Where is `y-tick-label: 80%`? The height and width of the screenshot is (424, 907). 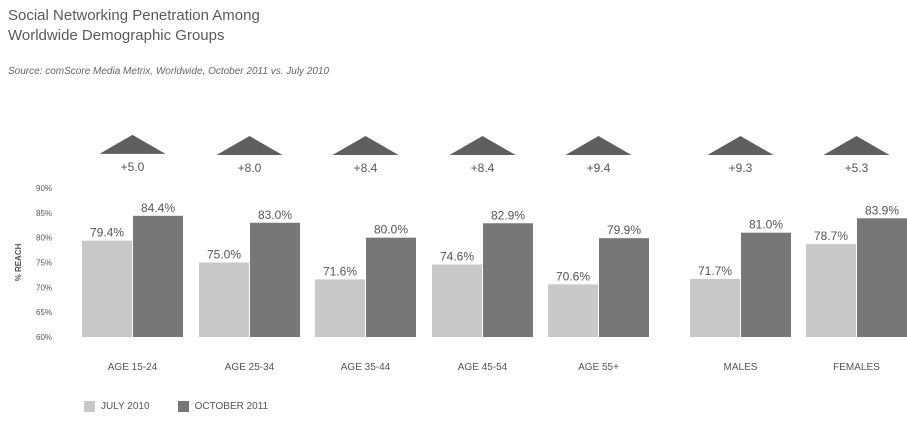 y-tick-label: 80% is located at coordinates (44, 238).